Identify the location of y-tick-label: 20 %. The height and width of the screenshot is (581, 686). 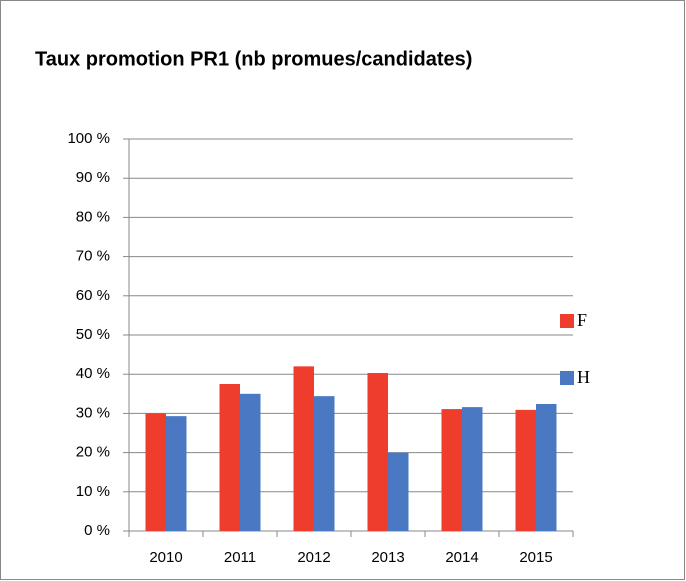
(93, 452).